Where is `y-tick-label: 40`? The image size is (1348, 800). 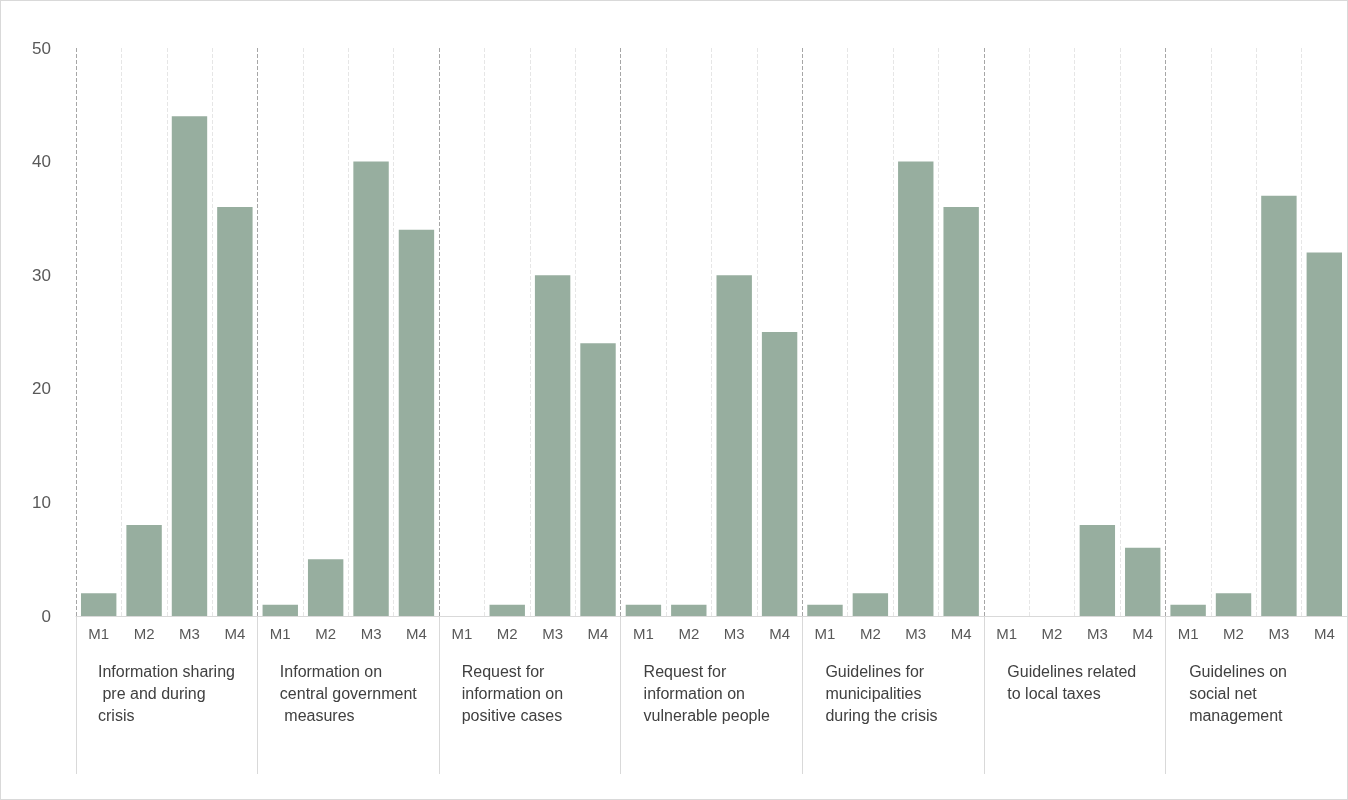
y-tick-label: 40 is located at coordinates (41, 162).